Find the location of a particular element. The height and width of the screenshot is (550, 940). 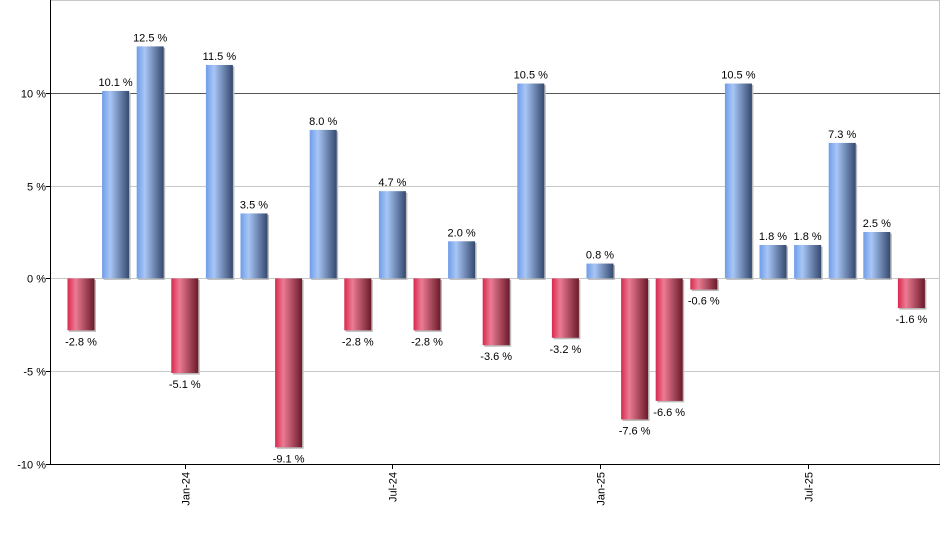

y-tick-label: 0 % is located at coordinates (36, 280).